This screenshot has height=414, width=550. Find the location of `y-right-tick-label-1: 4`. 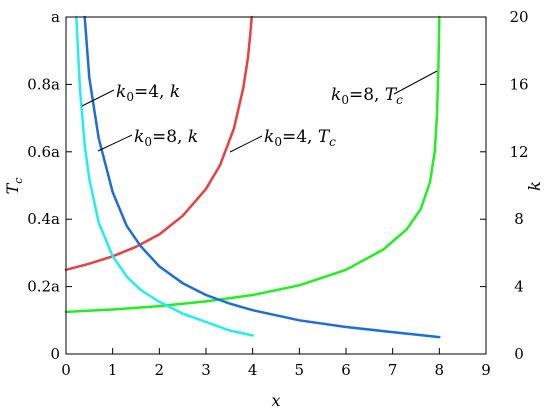

y-right-tick-label-1: 4 is located at coordinates (519, 287).